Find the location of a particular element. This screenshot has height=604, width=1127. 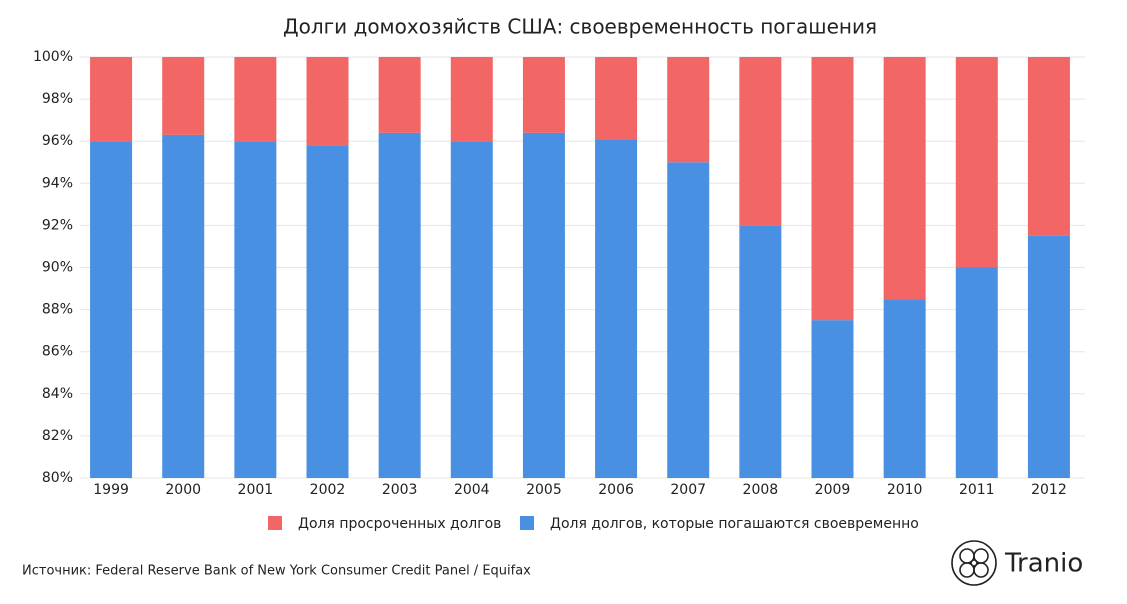

y-tick-label: 86% is located at coordinates (57, 352).